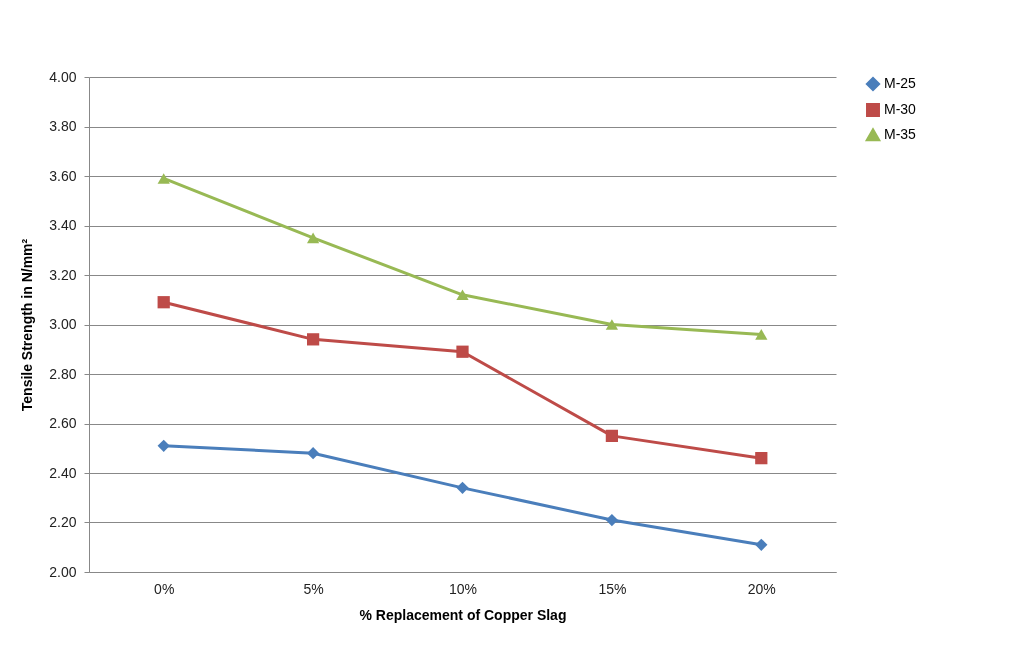 Image resolution: width=1026 pixels, height=662 pixels. I want to click on x-tick-label: 15%, so click(612, 588).